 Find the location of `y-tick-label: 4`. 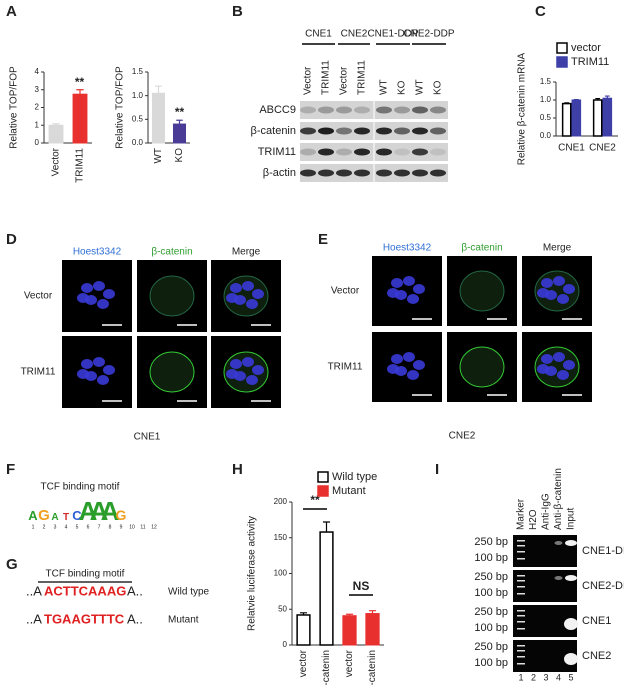

y-tick-label: 4 is located at coordinates (37, 71).